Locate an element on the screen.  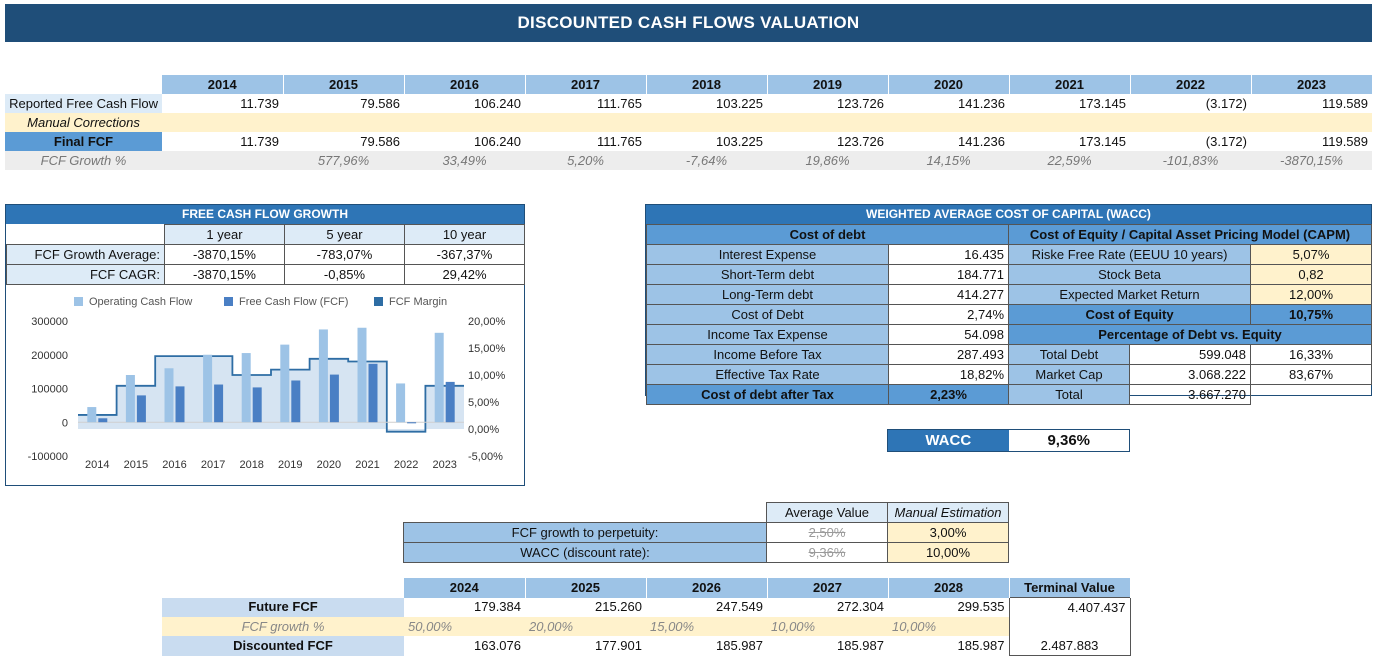
debt-label: Cost of Debt is located at coordinates (767, 314).